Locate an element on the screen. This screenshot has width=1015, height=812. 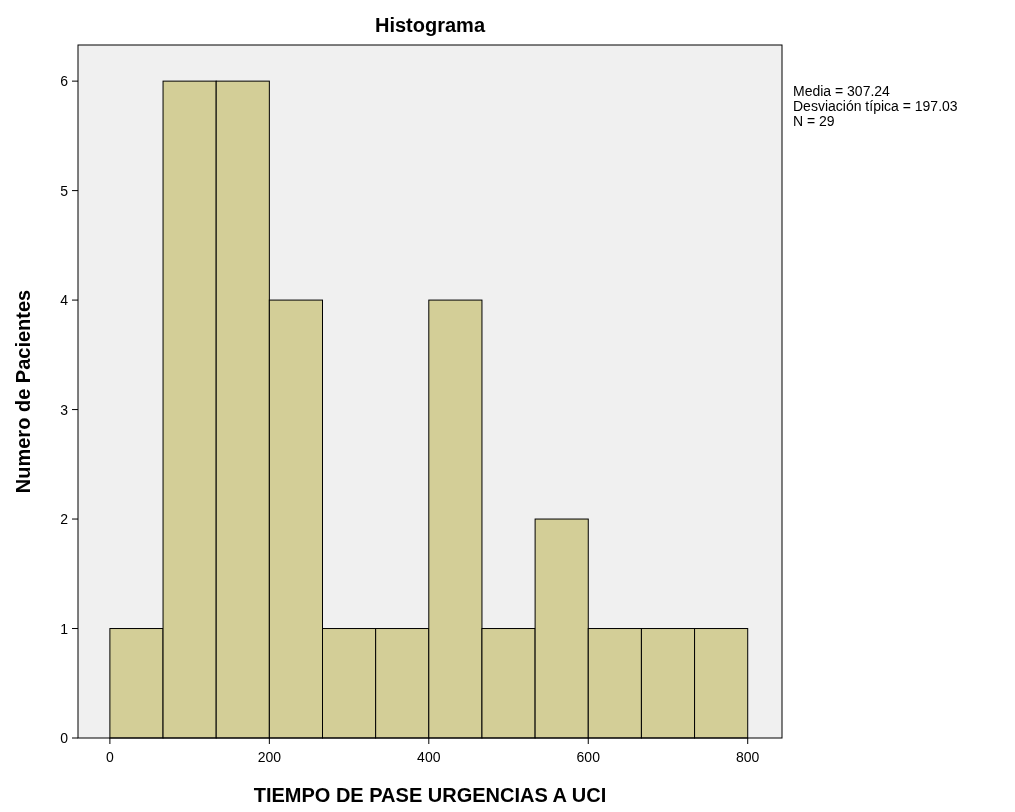
text: Desviación típica = 197.03 is located at coordinates (875, 106).